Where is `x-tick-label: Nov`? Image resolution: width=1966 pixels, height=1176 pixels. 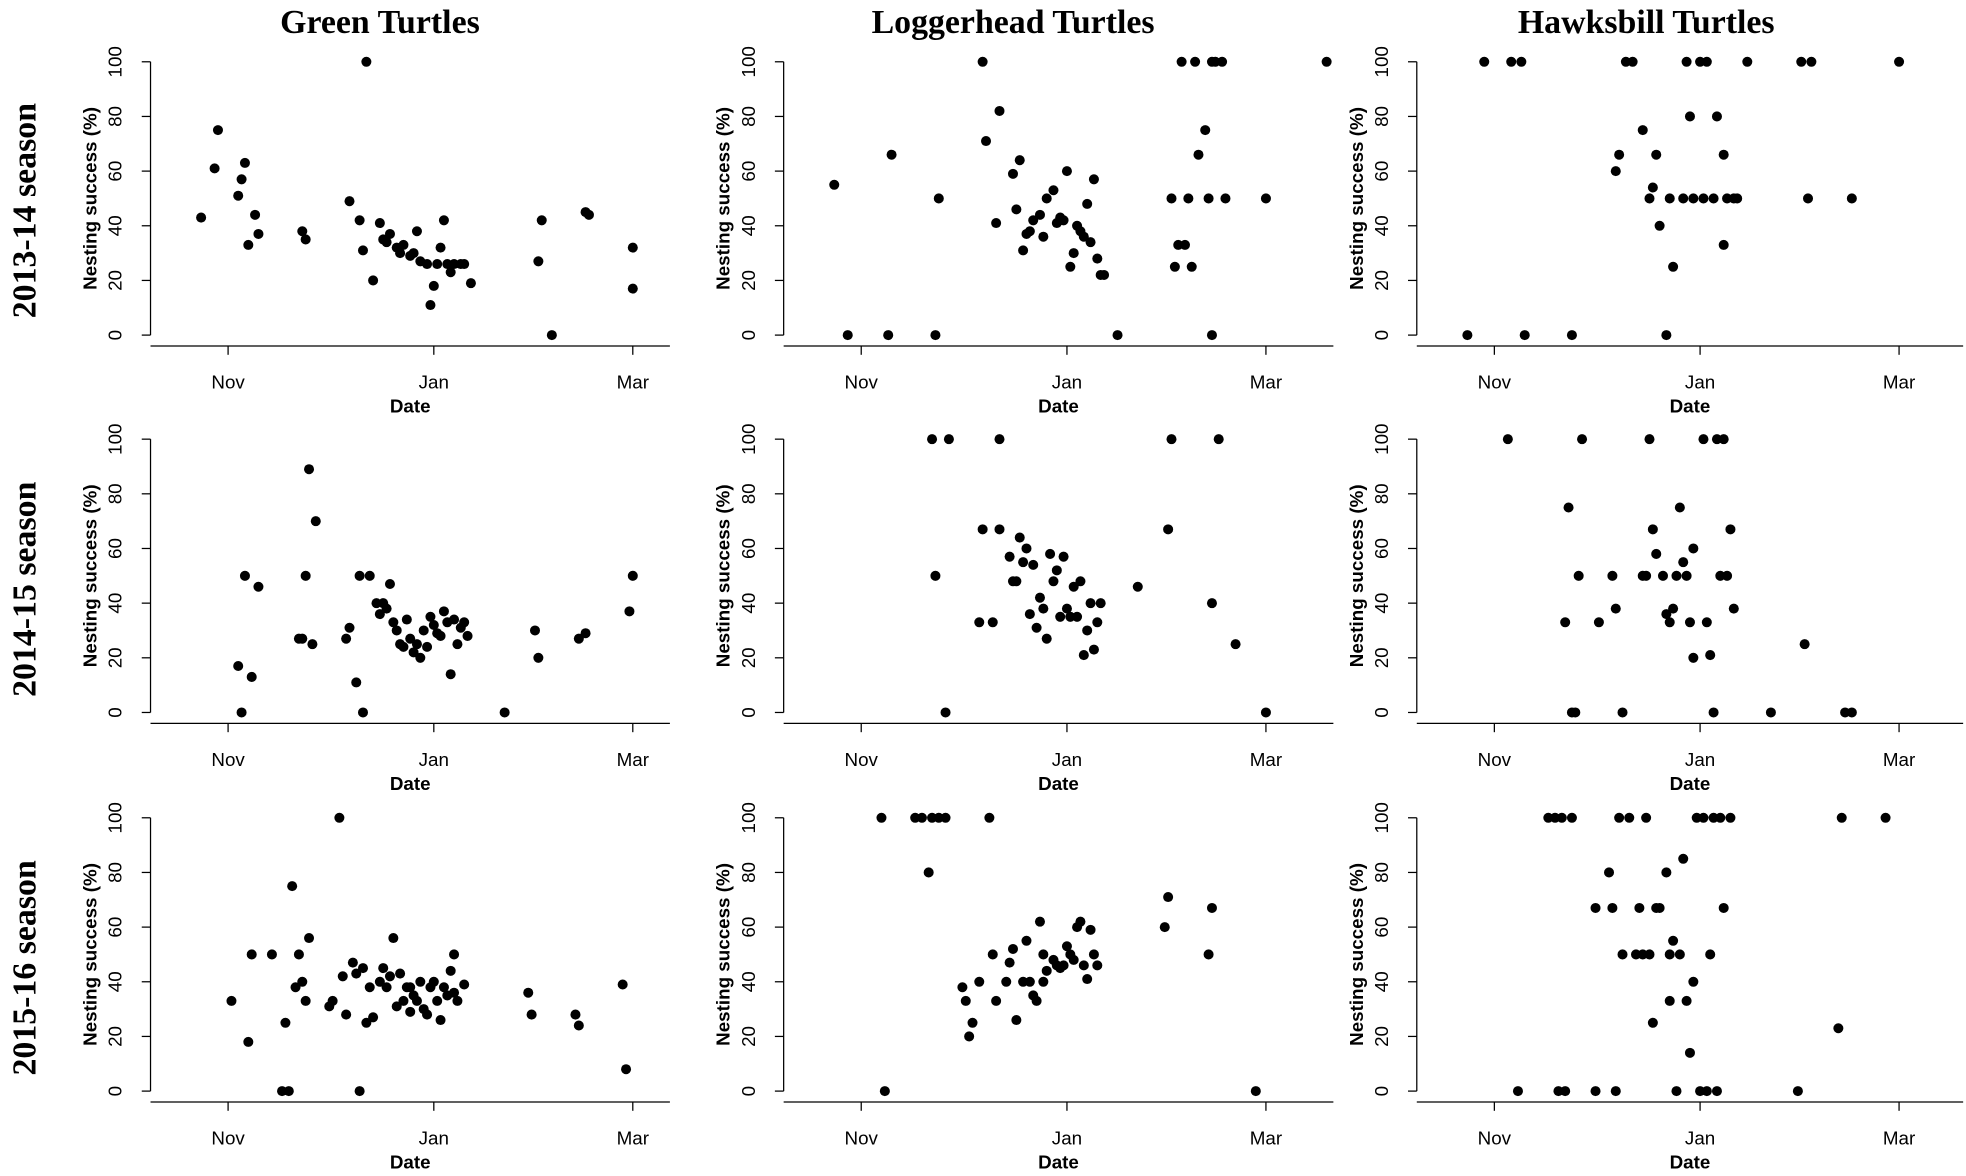
x-tick-label: Nov is located at coordinates (228, 382).